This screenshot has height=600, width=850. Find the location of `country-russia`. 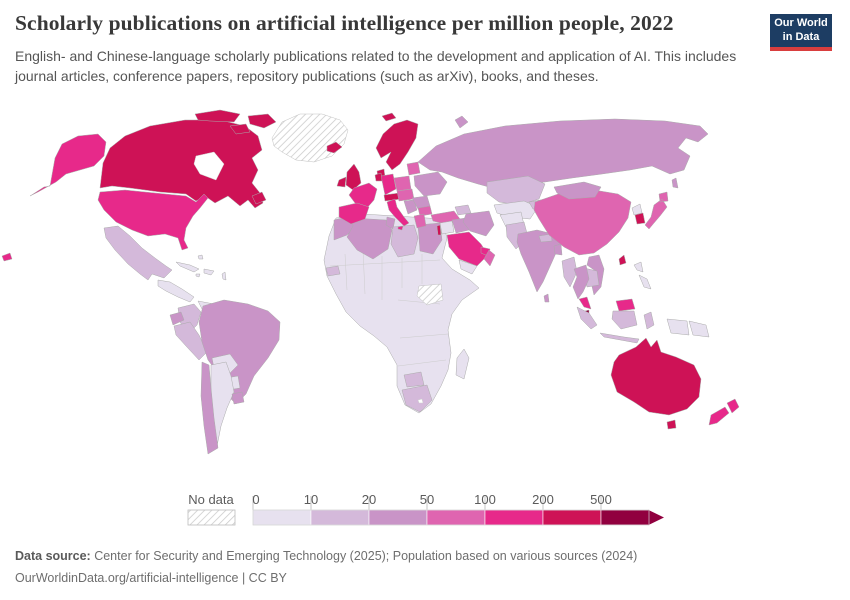

country-russia is located at coordinates (563, 154).